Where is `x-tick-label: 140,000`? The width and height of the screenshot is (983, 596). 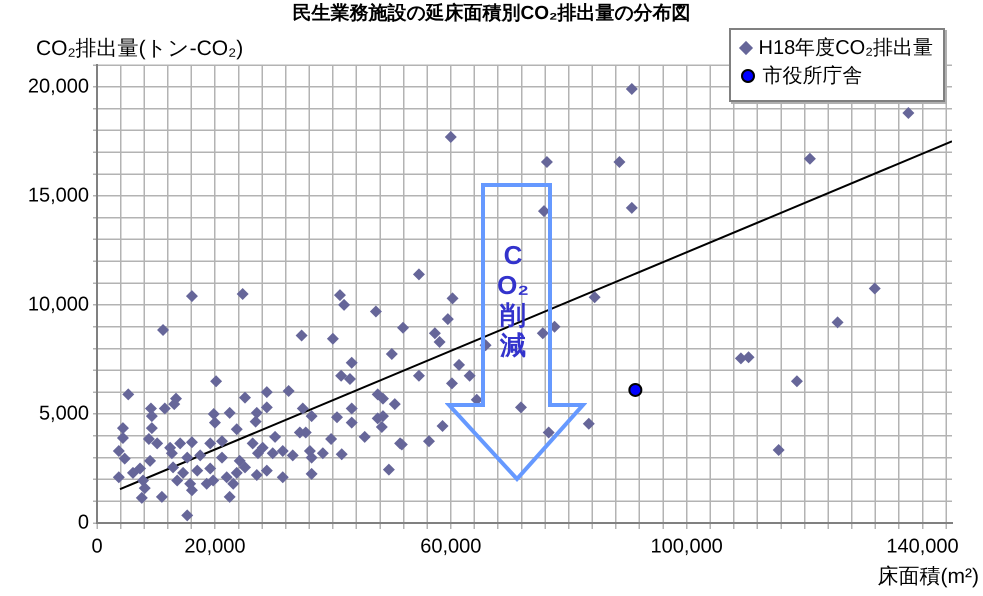
x-tick-label: 140,000 is located at coordinates (922, 547).